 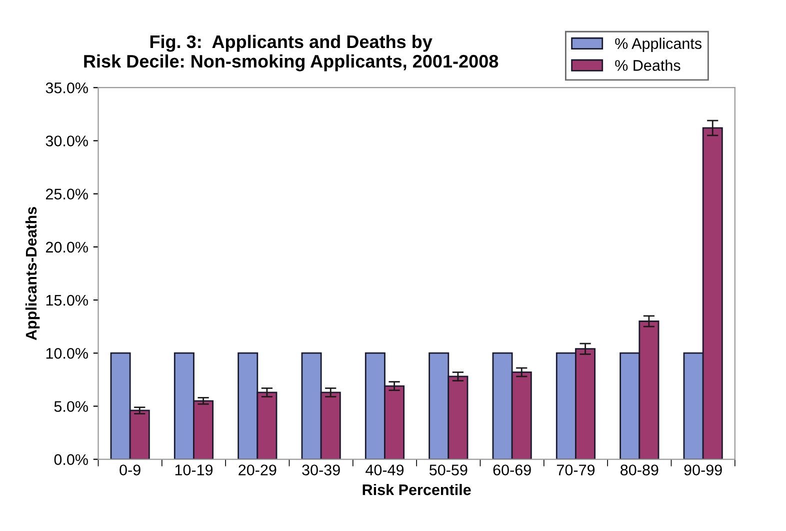 What do you see at coordinates (67, 88) in the screenshot?
I see `y-tick-label: 35.0%` at bounding box center [67, 88].